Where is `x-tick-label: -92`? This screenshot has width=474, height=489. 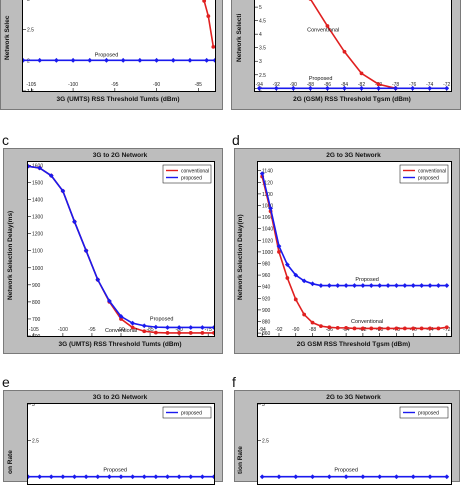
x-tick-label: -92 is located at coordinates (276, 85).